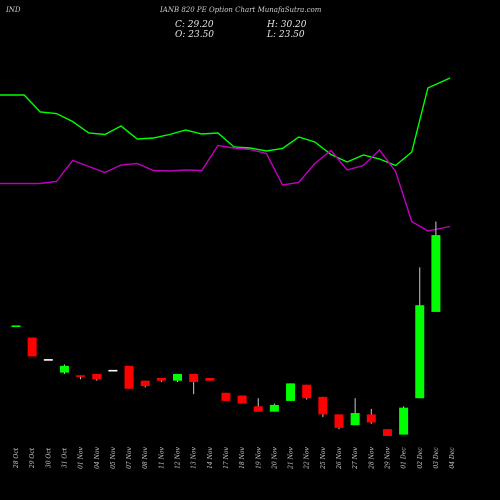 The width and height of the screenshot is (500, 500). What do you see at coordinates (404, 458) in the screenshot?
I see `x-tick-label: 01 Dec` at bounding box center [404, 458].